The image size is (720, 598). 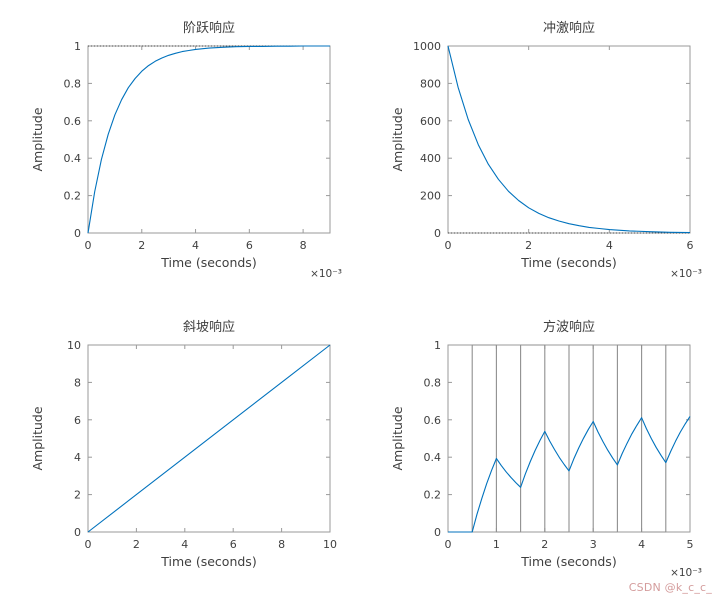 I want to click on y-tick-label: 4, so click(x=77, y=457).